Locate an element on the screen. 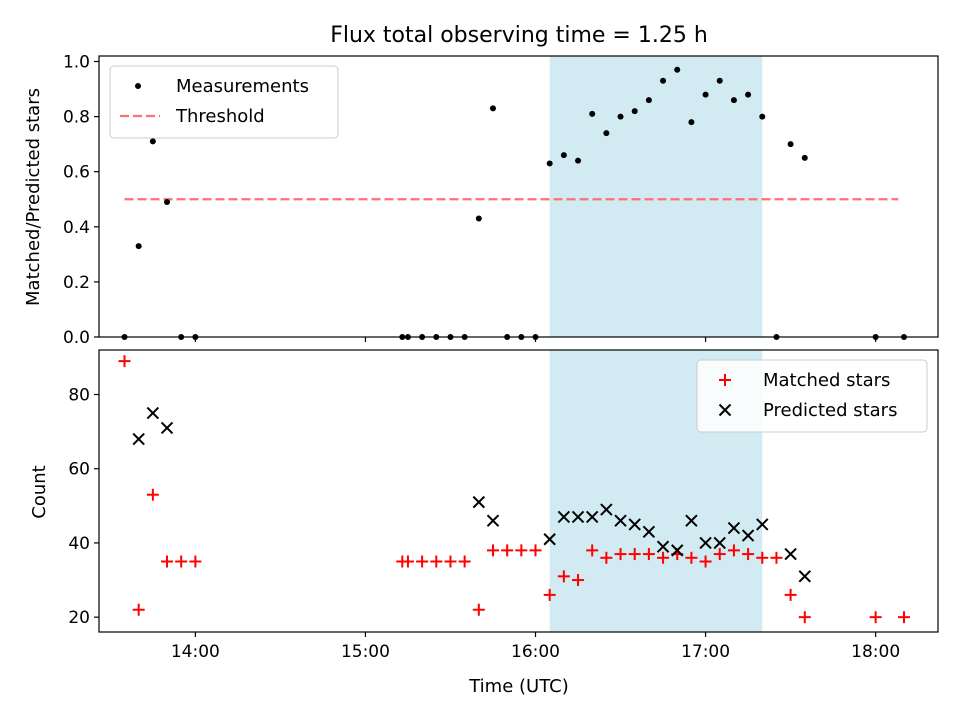  panel-bottom-xtick-label-1: 15:00 is located at coordinates (365, 652).